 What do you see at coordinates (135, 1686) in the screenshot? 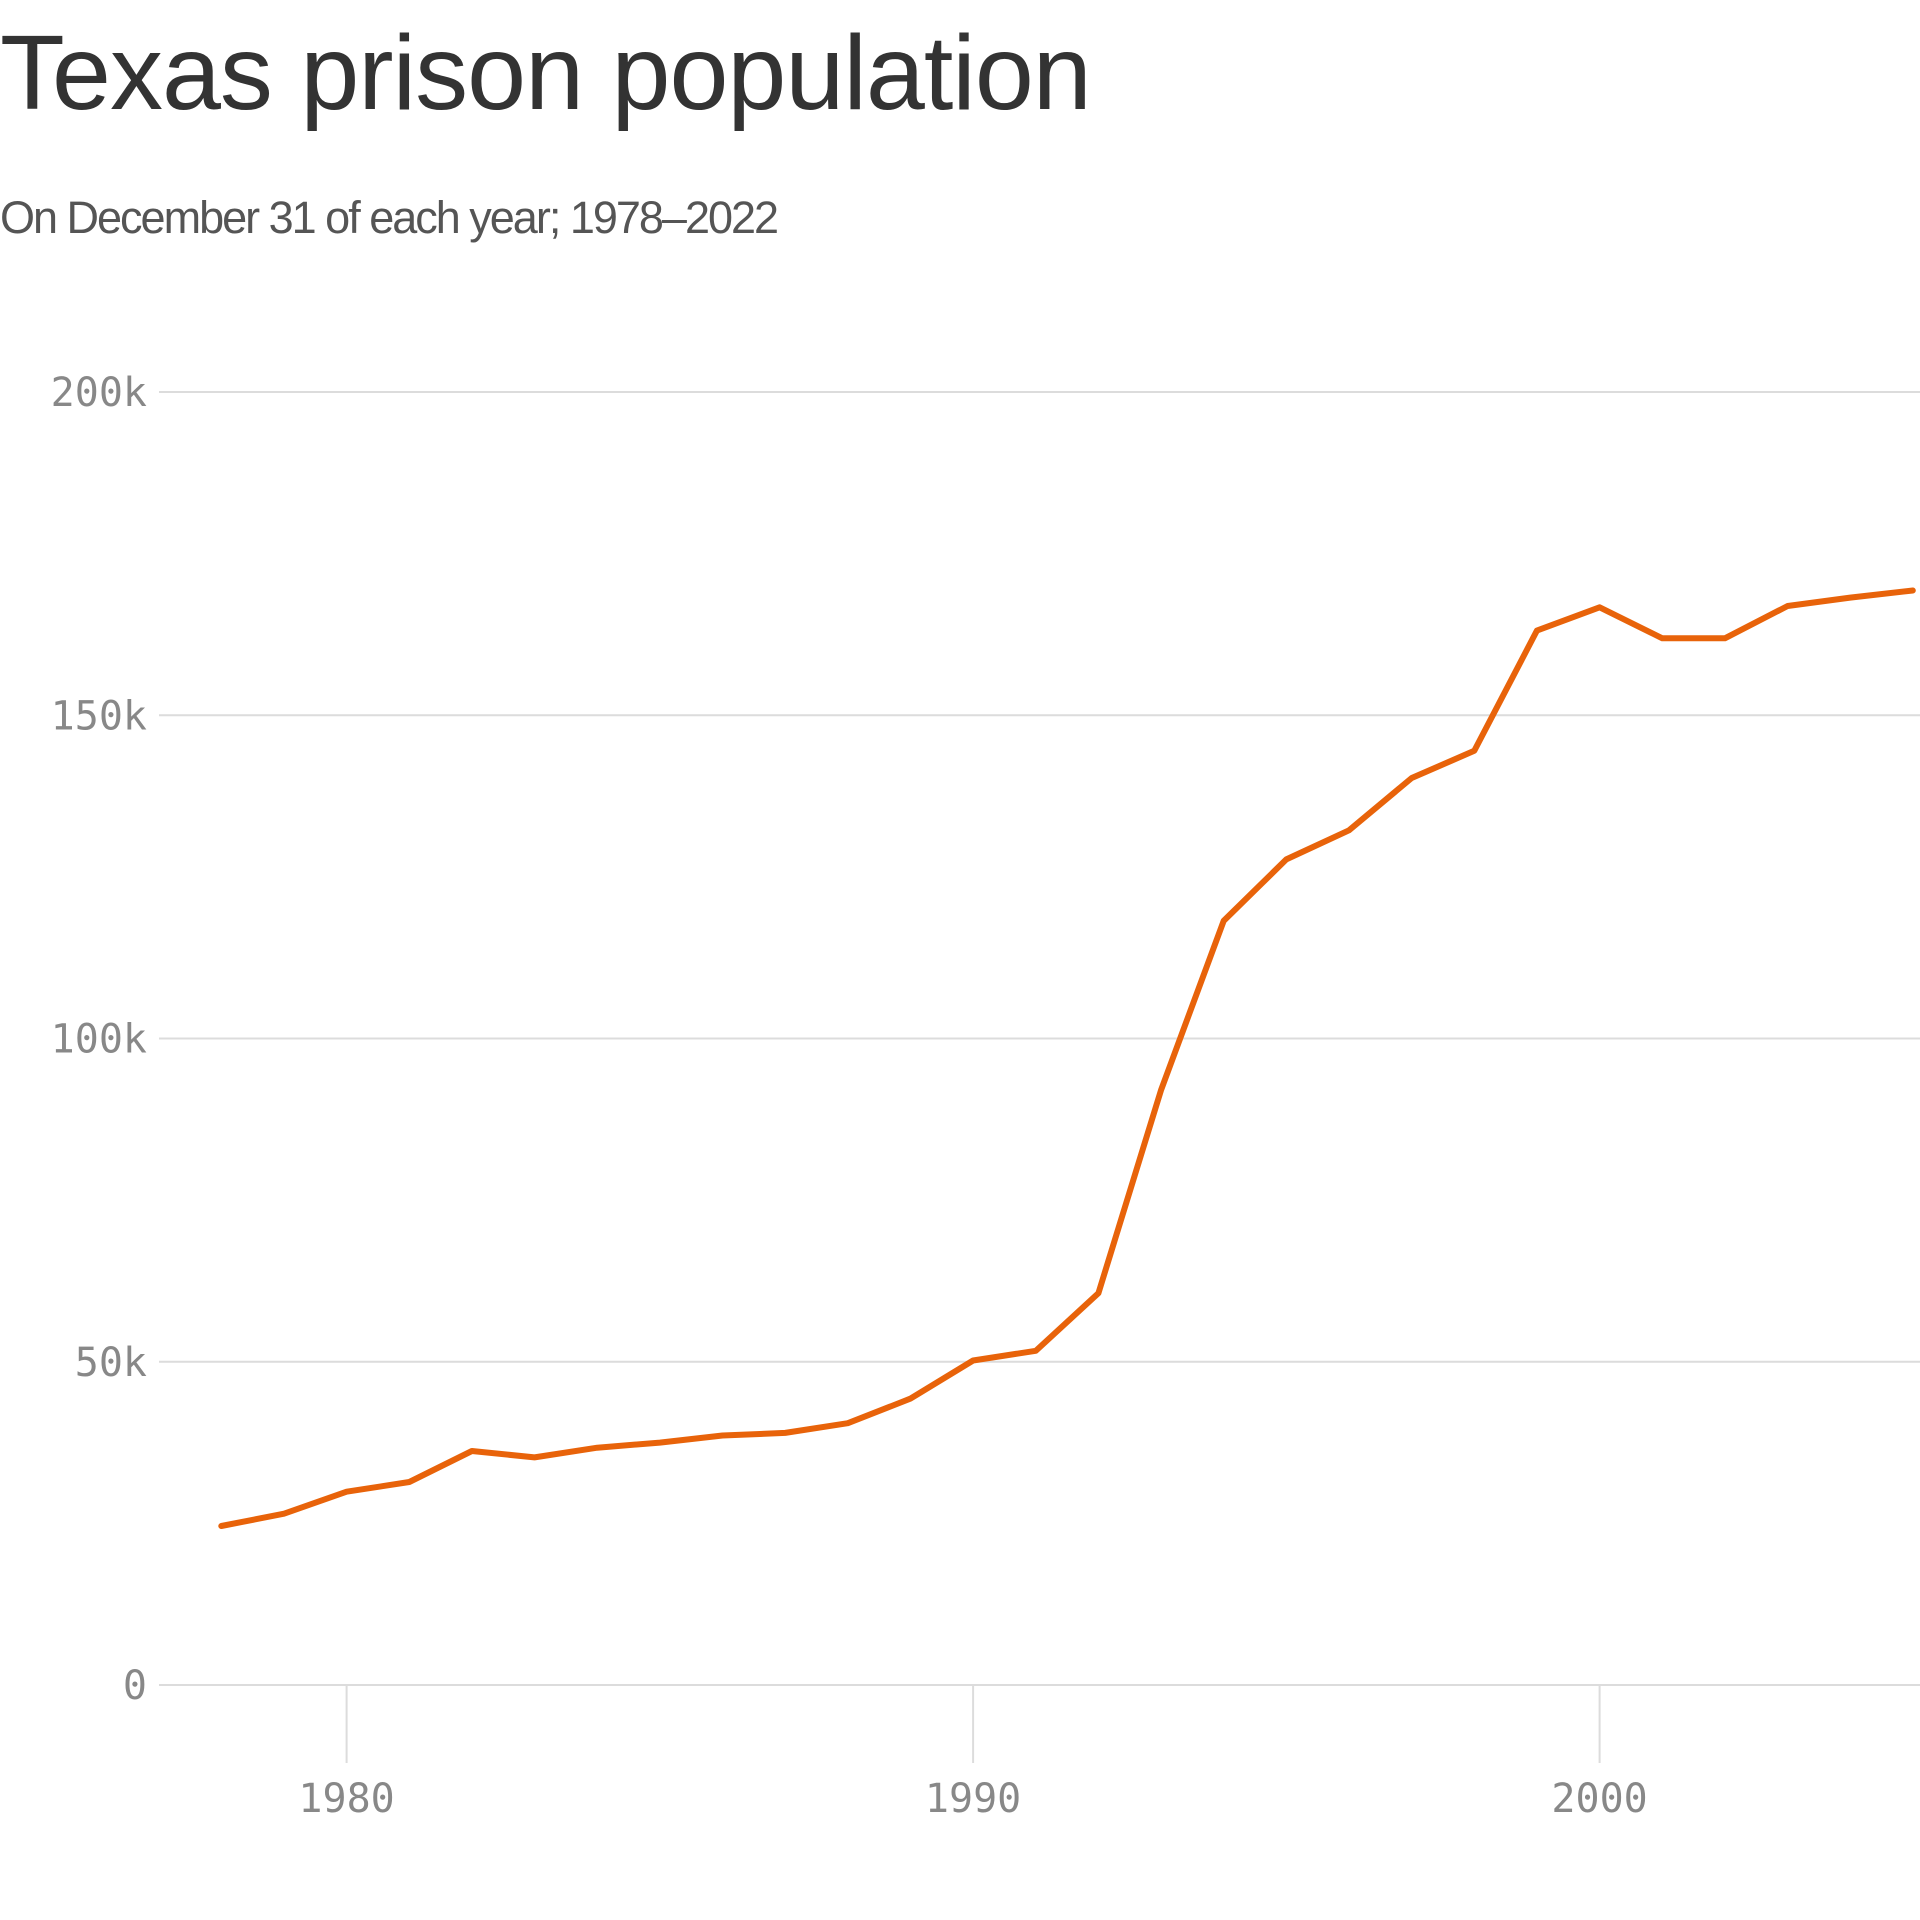
I see `y-tick-label: 0` at bounding box center [135, 1686].